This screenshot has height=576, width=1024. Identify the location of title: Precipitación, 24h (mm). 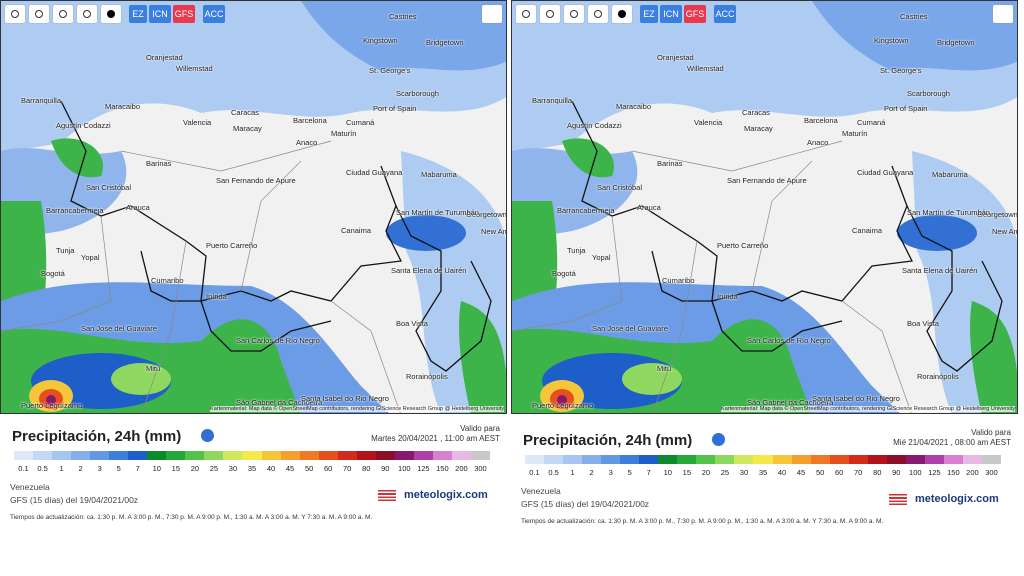
(608, 440).